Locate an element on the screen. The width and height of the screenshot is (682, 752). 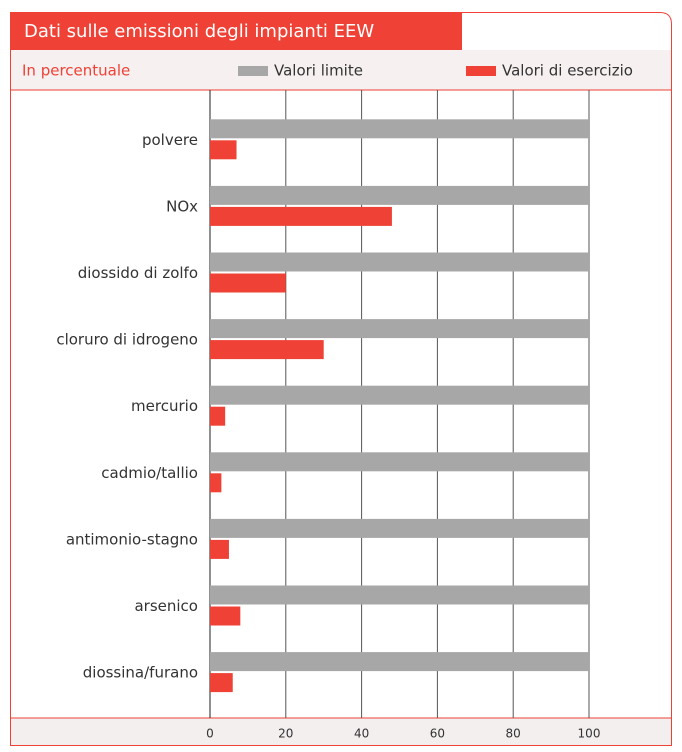
y-tick-label: antimonio-stagno is located at coordinates (132, 539).